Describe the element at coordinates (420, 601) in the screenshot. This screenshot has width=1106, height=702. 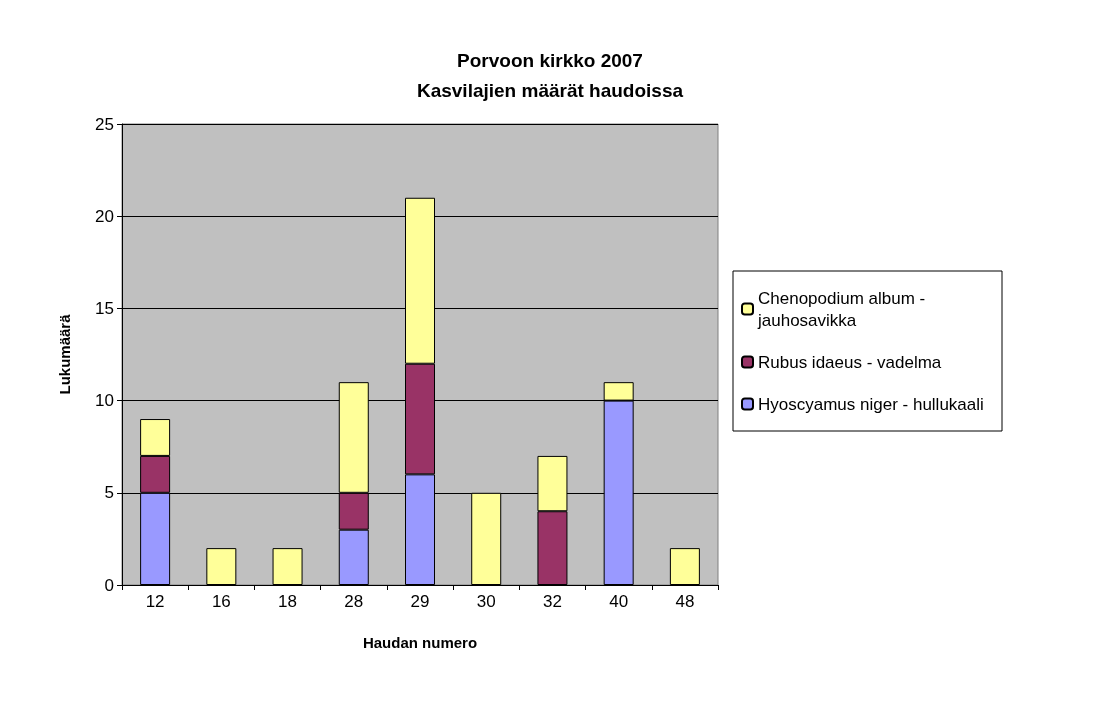
I see `x-tick-label: 29` at that location.